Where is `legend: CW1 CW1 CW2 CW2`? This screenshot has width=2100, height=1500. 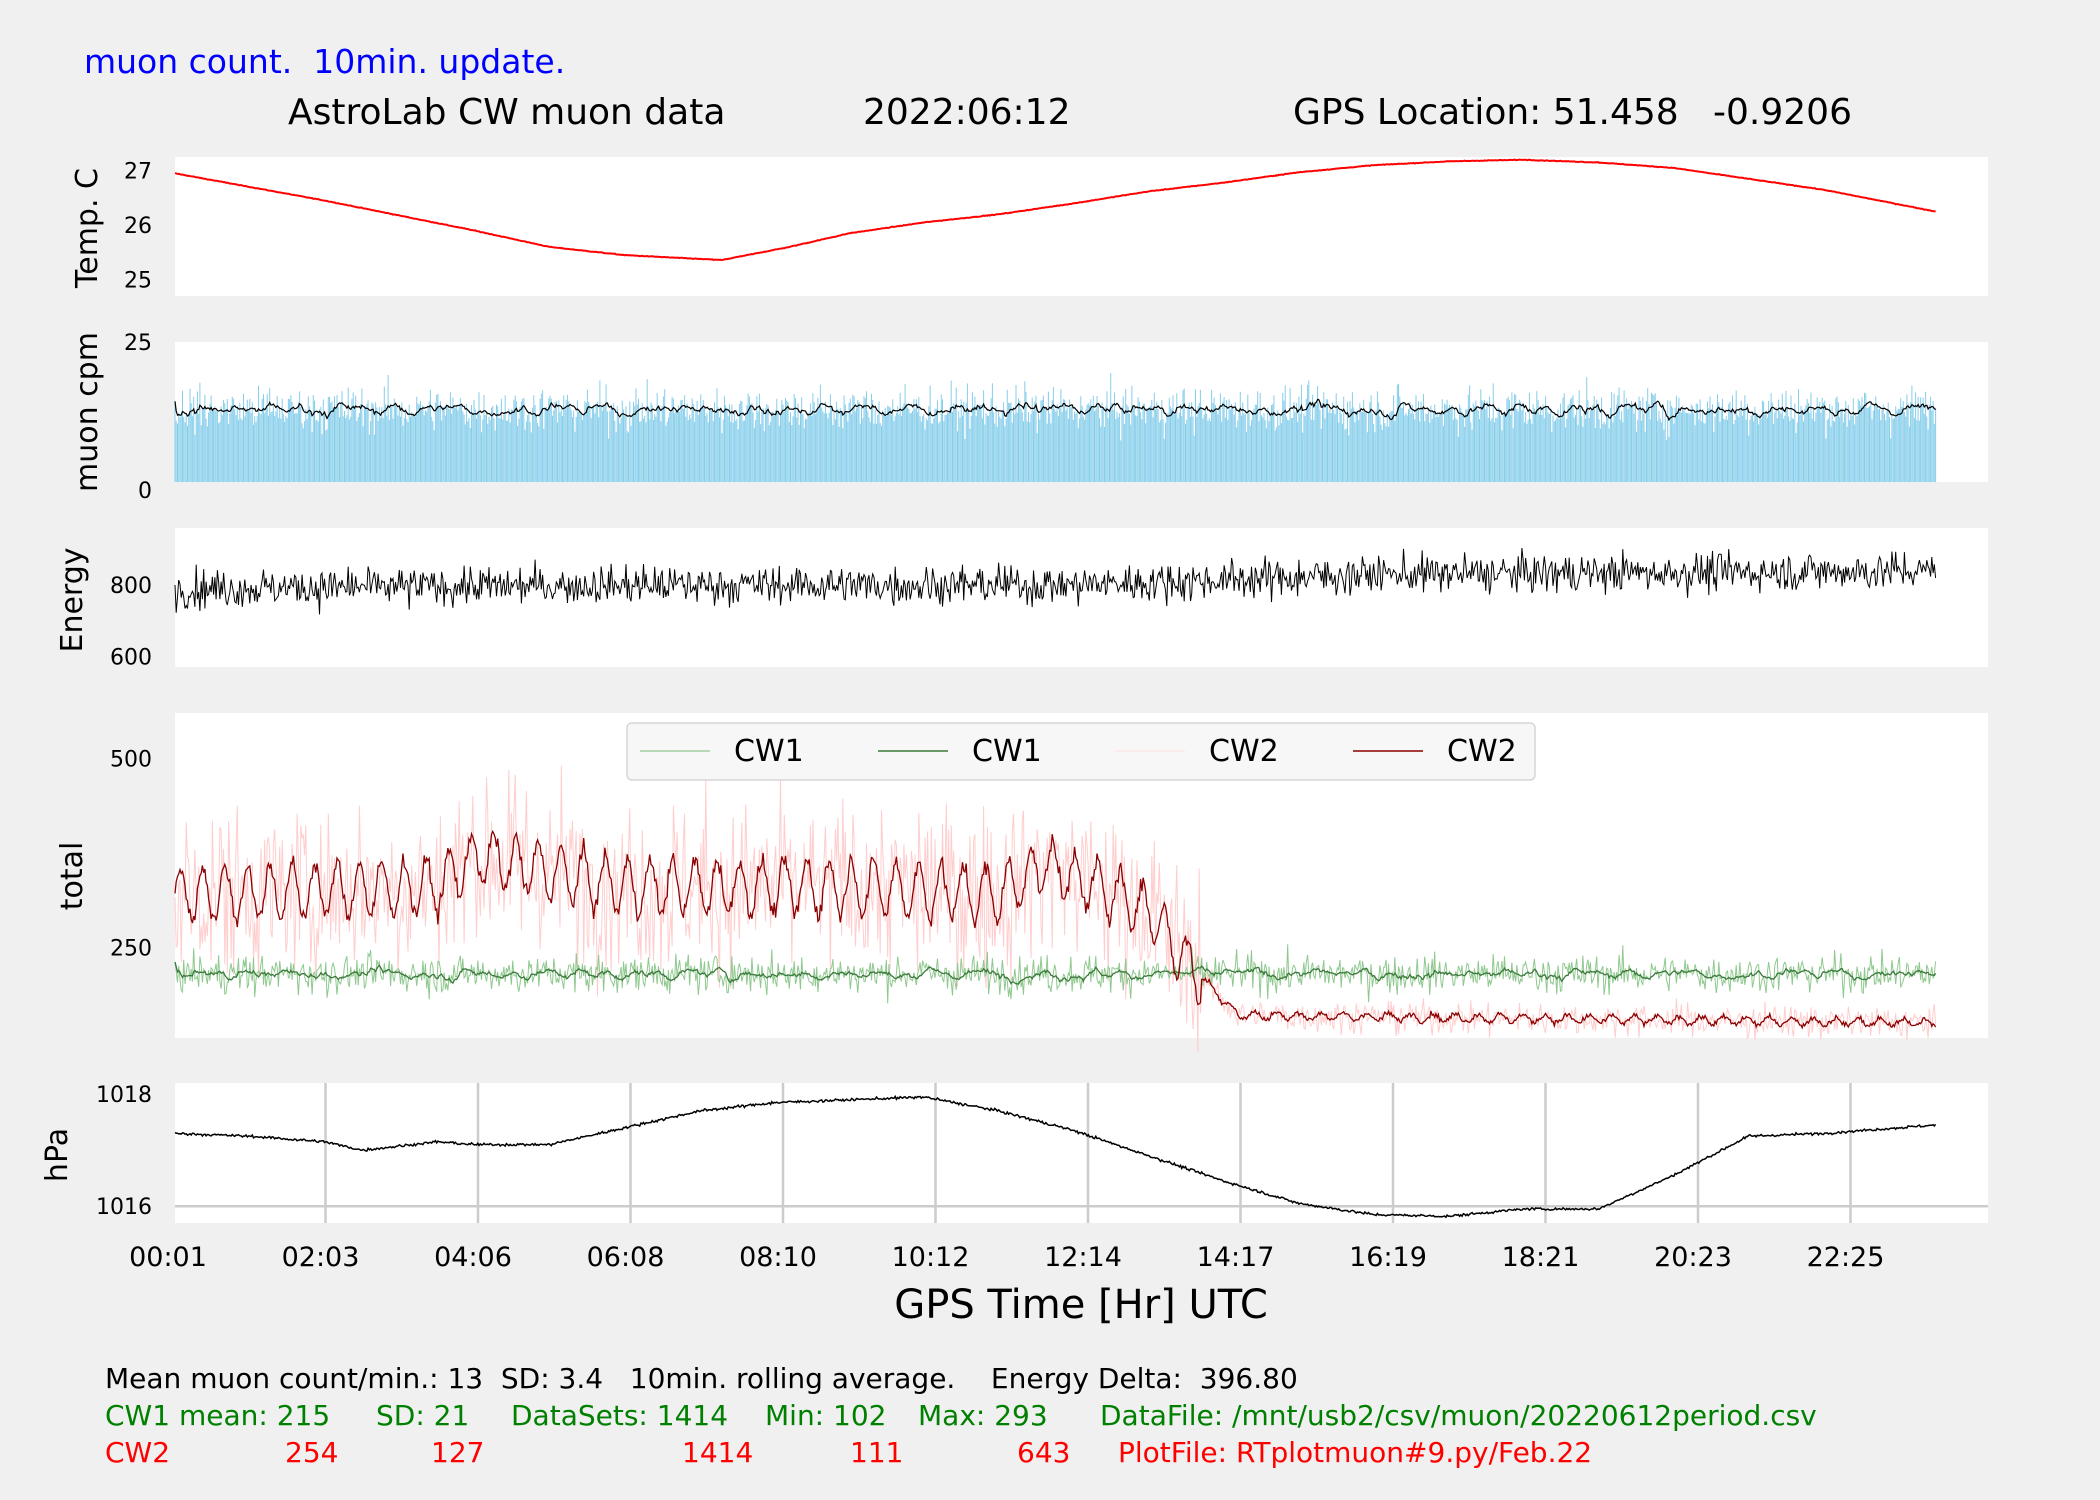
legend: CW1 CW1 CW2 CW2 is located at coordinates (1081, 751).